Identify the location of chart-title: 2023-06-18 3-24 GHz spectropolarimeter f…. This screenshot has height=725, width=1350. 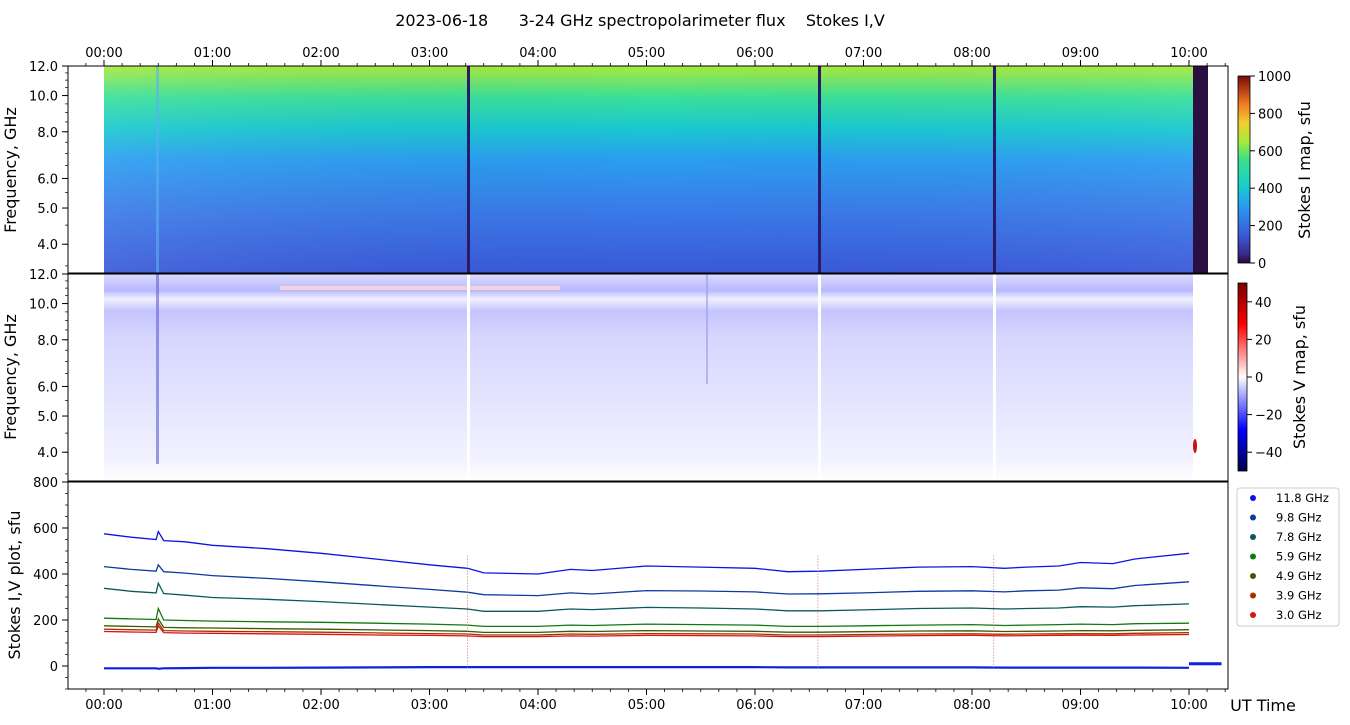
(640, 20).